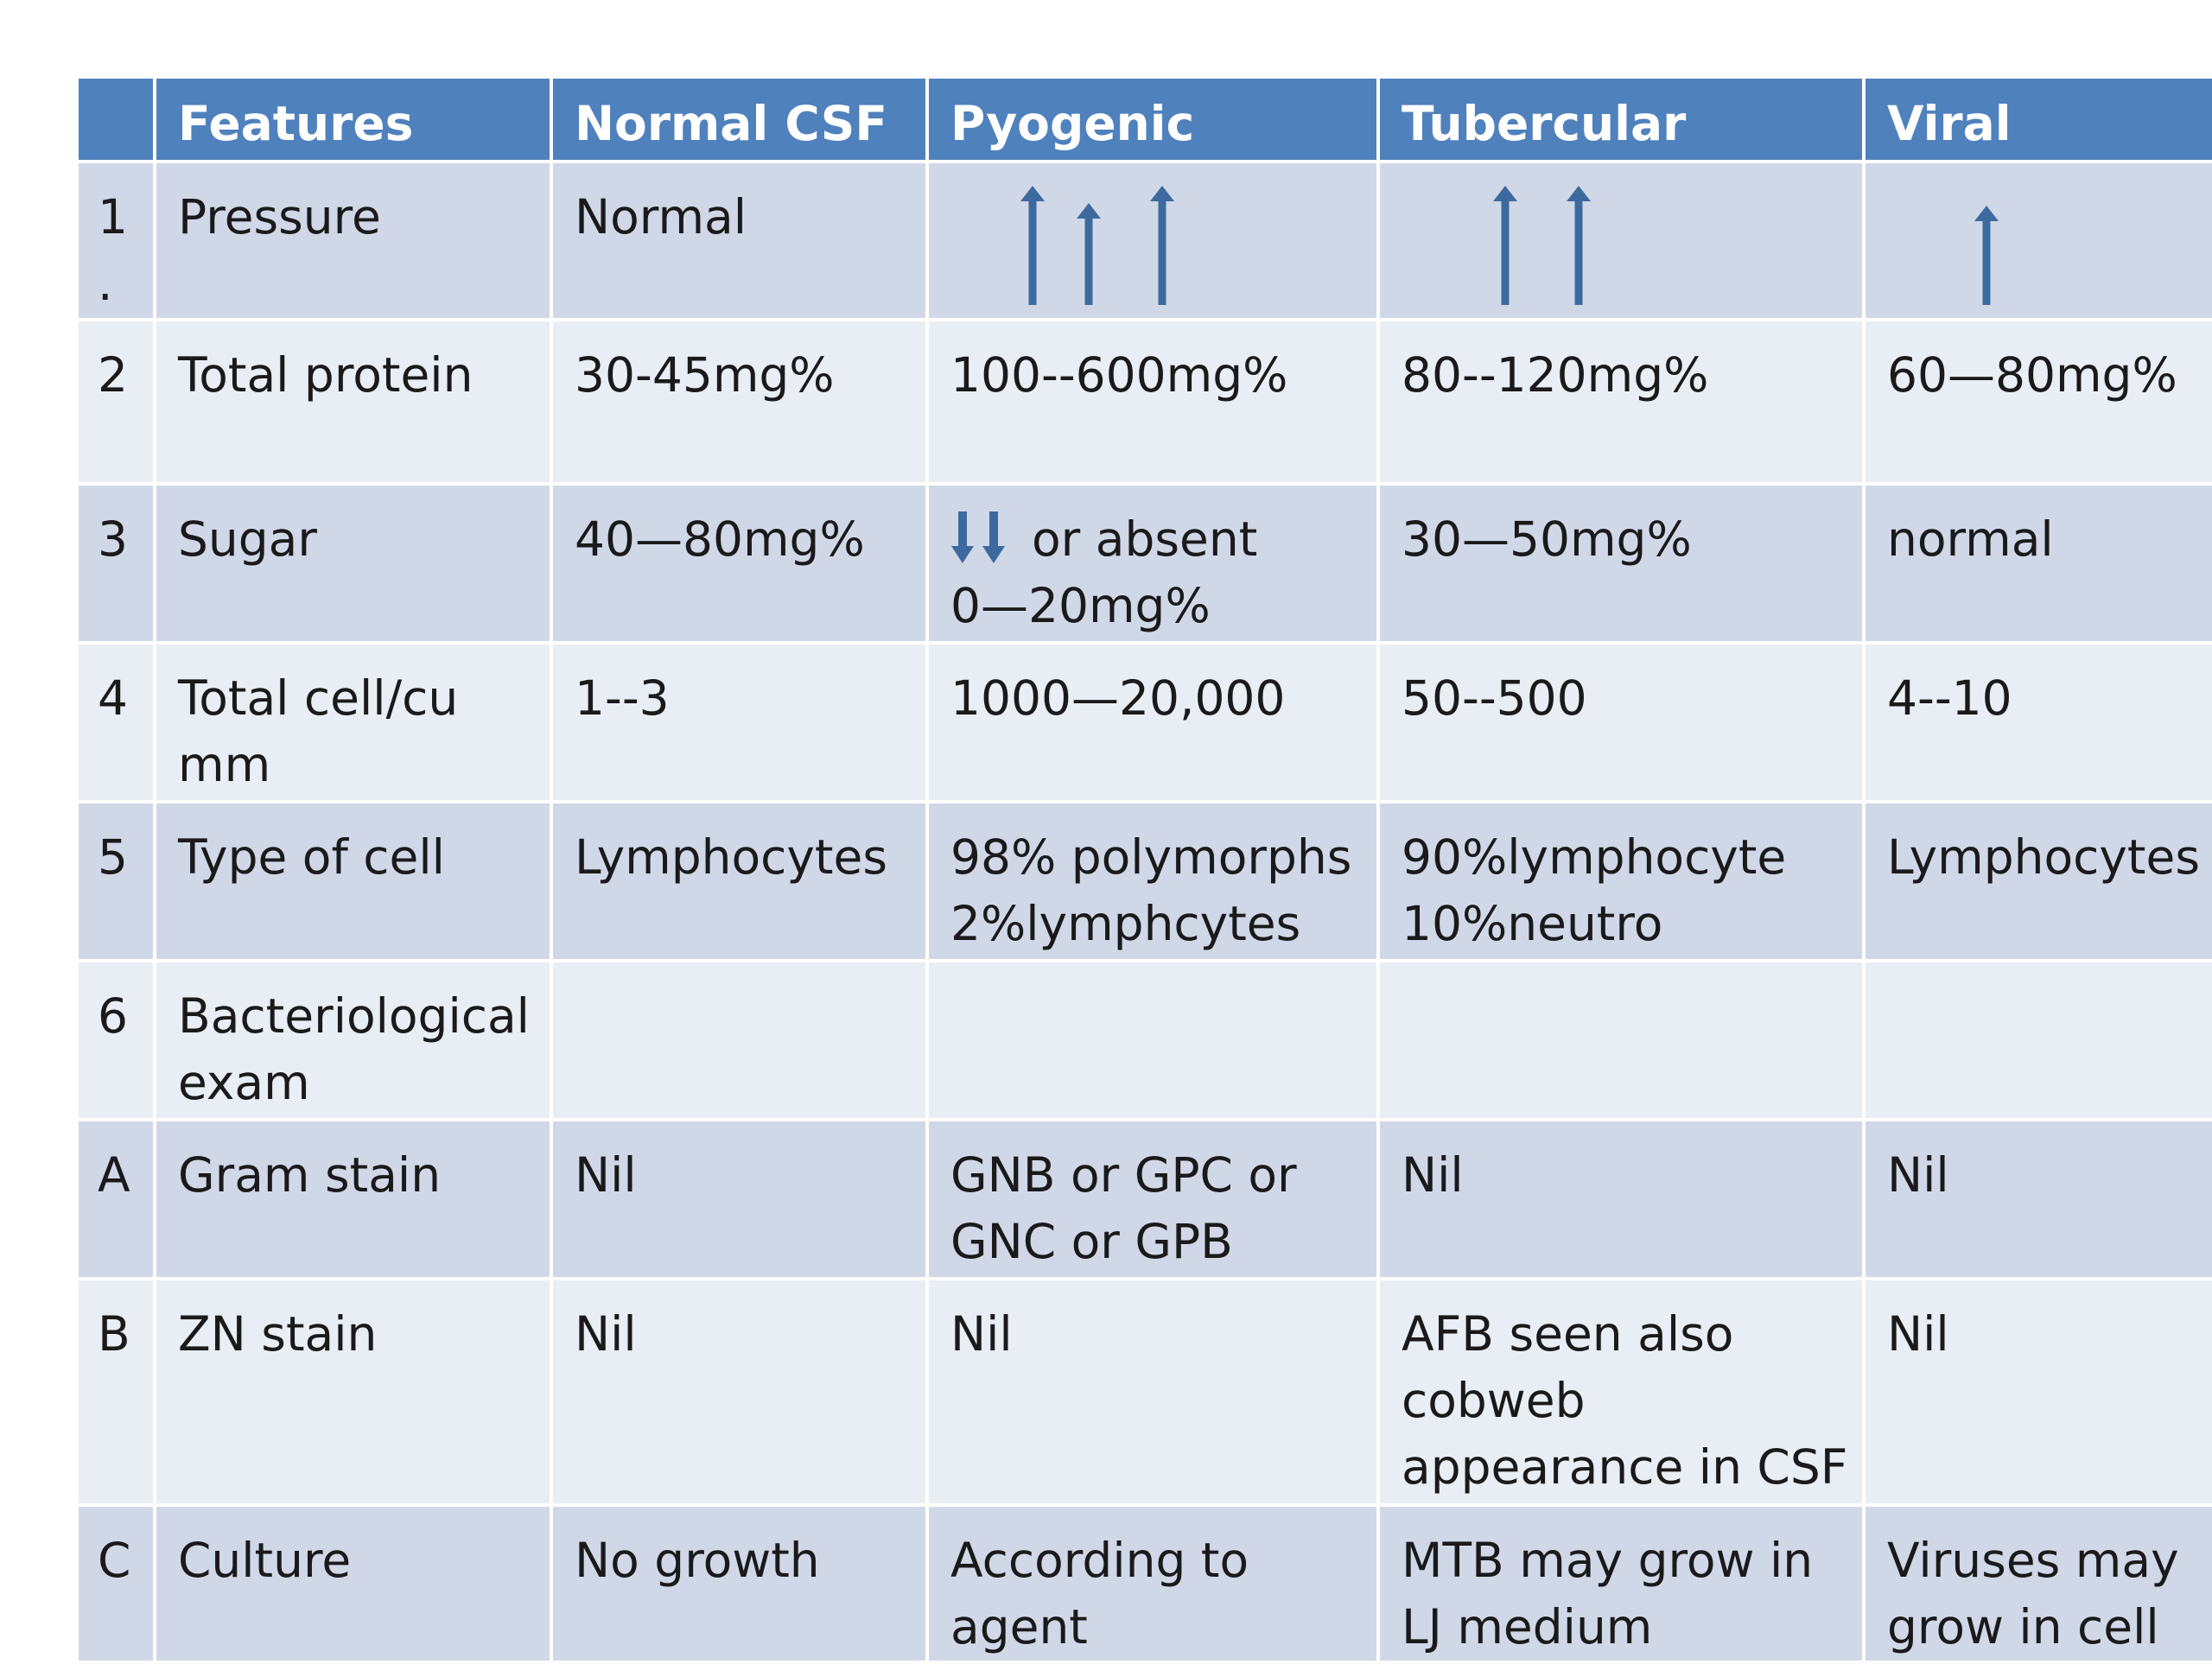 The width and height of the screenshot is (2212, 1664). Describe the element at coordinates (2023, 1626) in the screenshot. I see `cell-line: grow in cell` at that location.